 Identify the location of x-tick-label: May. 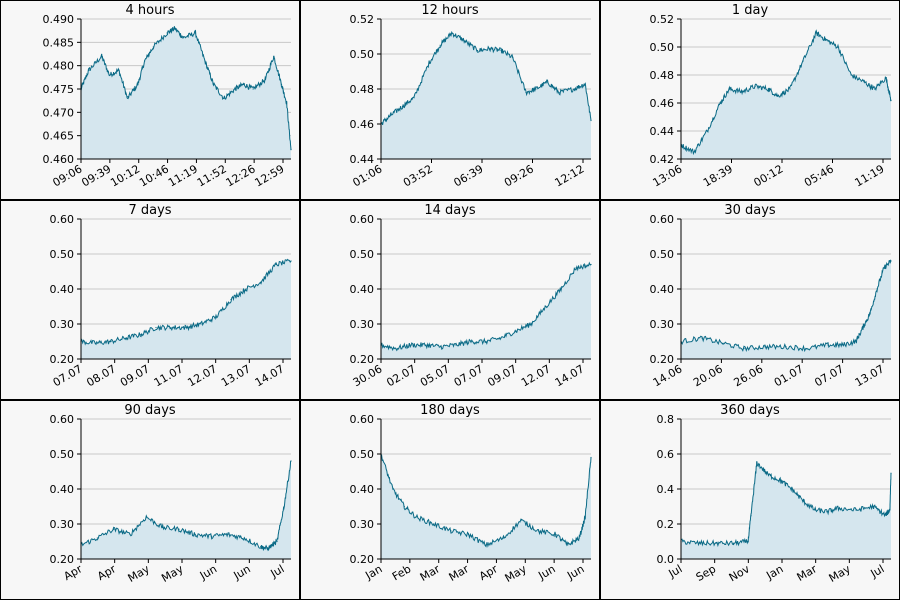
(840, 573).